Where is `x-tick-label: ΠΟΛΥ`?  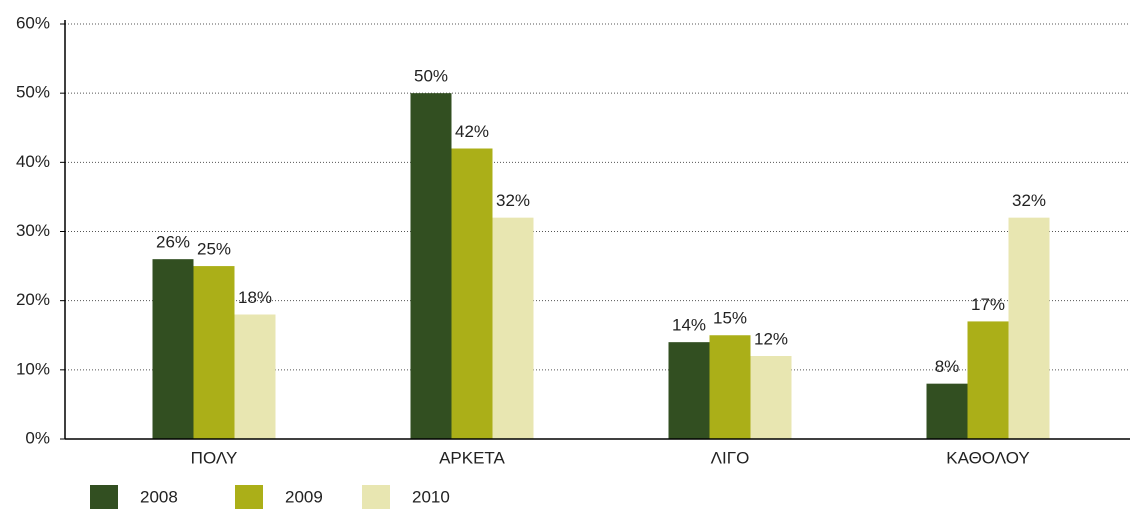 x-tick-label: ΠΟΛΥ is located at coordinates (214, 457).